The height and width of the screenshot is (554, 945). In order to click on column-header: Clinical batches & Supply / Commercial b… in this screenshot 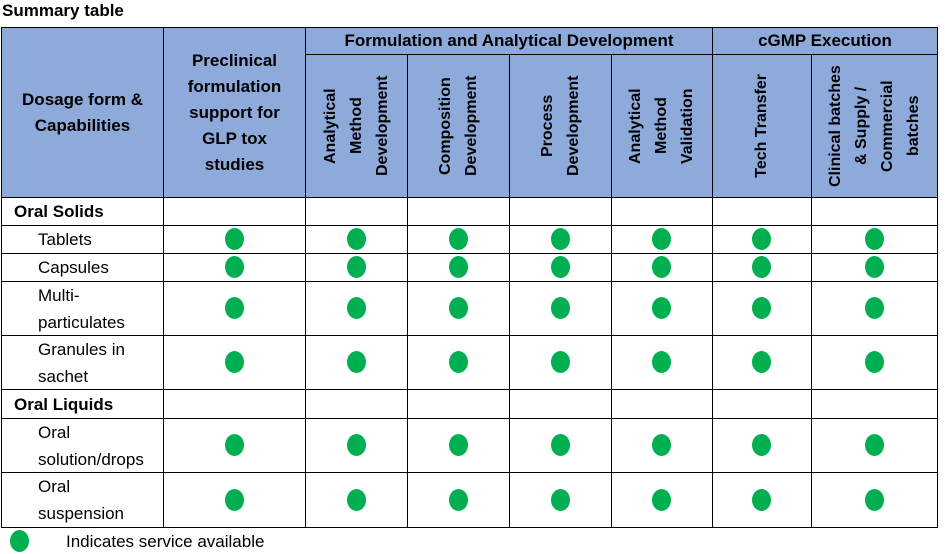, I will do `click(874, 126)`.